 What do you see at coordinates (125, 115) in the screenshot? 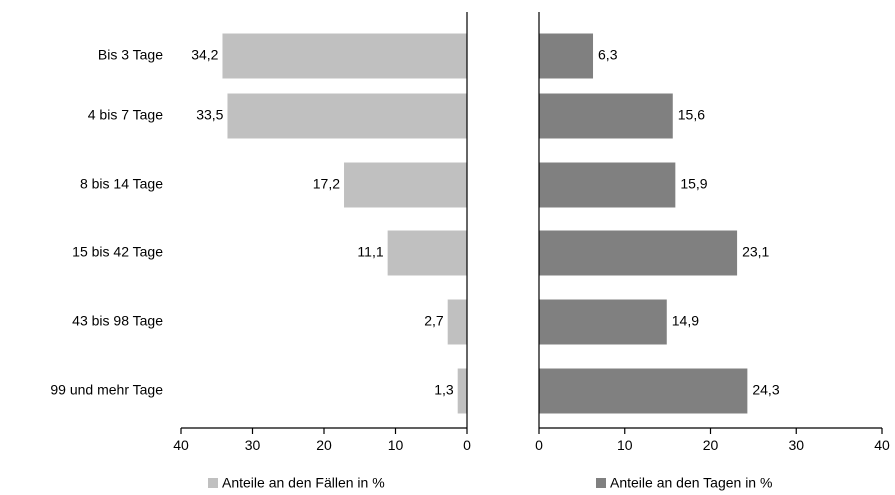
I see `category-label: 4 bis 7 Tage` at bounding box center [125, 115].